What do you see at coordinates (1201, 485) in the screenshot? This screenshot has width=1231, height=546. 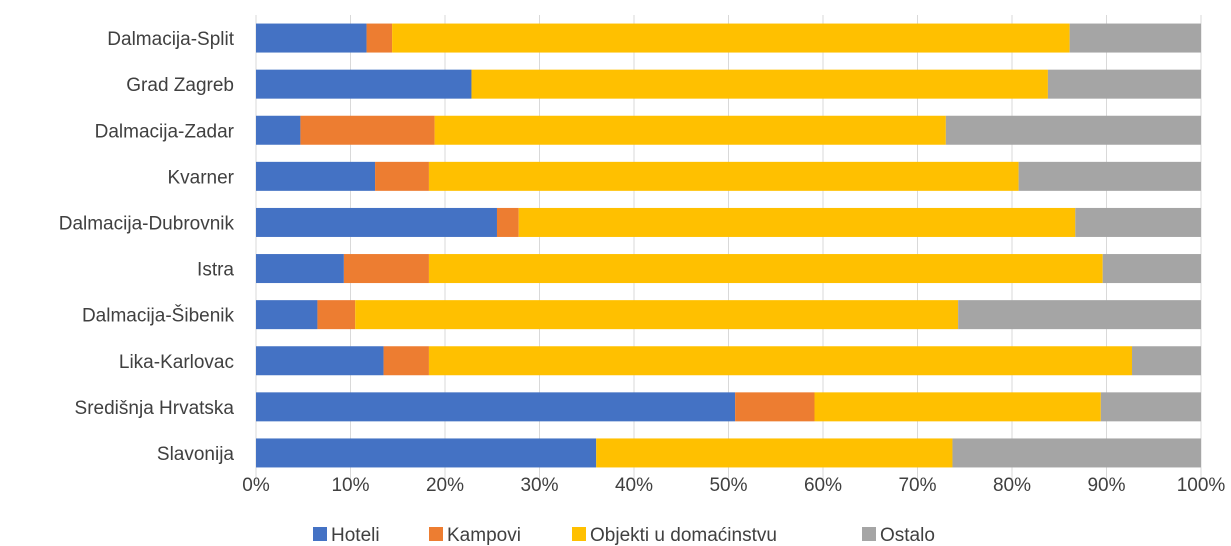 I see `x-tick-label: 100%` at bounding box center [1201, 485].